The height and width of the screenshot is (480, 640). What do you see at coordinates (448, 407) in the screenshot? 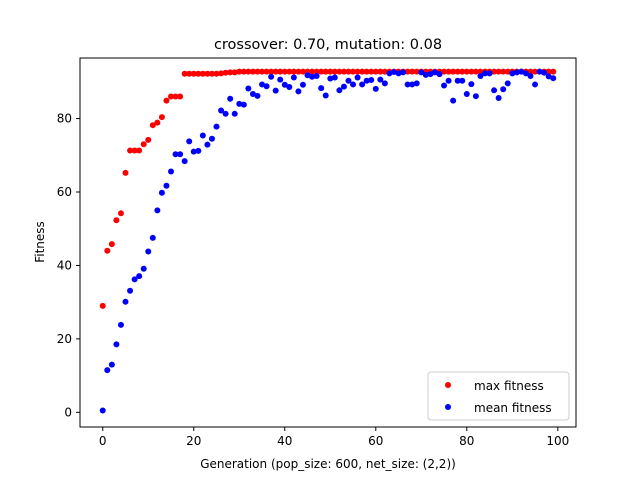
I see `legend-marker-mean-fitness` at bounding box center [448, 407].